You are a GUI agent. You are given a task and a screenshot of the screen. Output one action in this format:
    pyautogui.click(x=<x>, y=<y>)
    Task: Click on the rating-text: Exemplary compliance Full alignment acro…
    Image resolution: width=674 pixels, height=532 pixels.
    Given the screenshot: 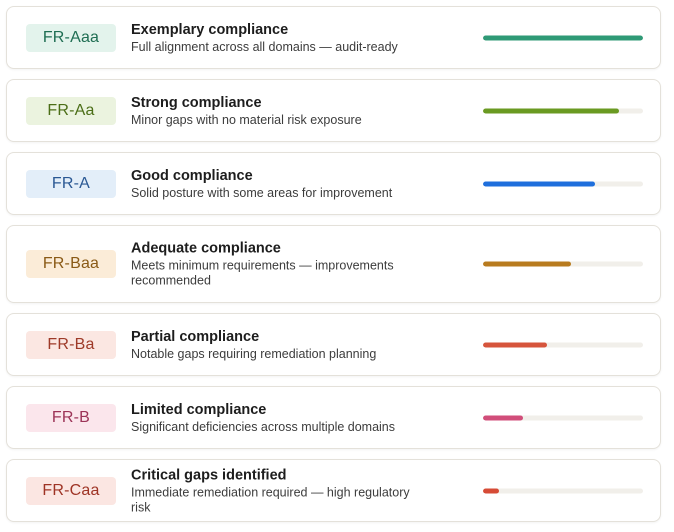 What is the action you would take?
    pyautogui.click(x=281, y=38)
    